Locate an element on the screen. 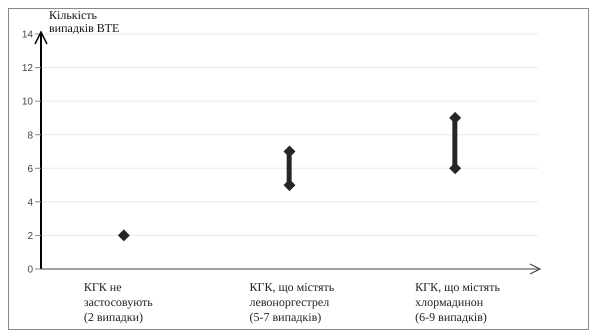 This screenshot has height=336, width=595. x-tick-label: КГК, що містять хлормадинон (6-9 випадків) is located at coordinates (457, 302).